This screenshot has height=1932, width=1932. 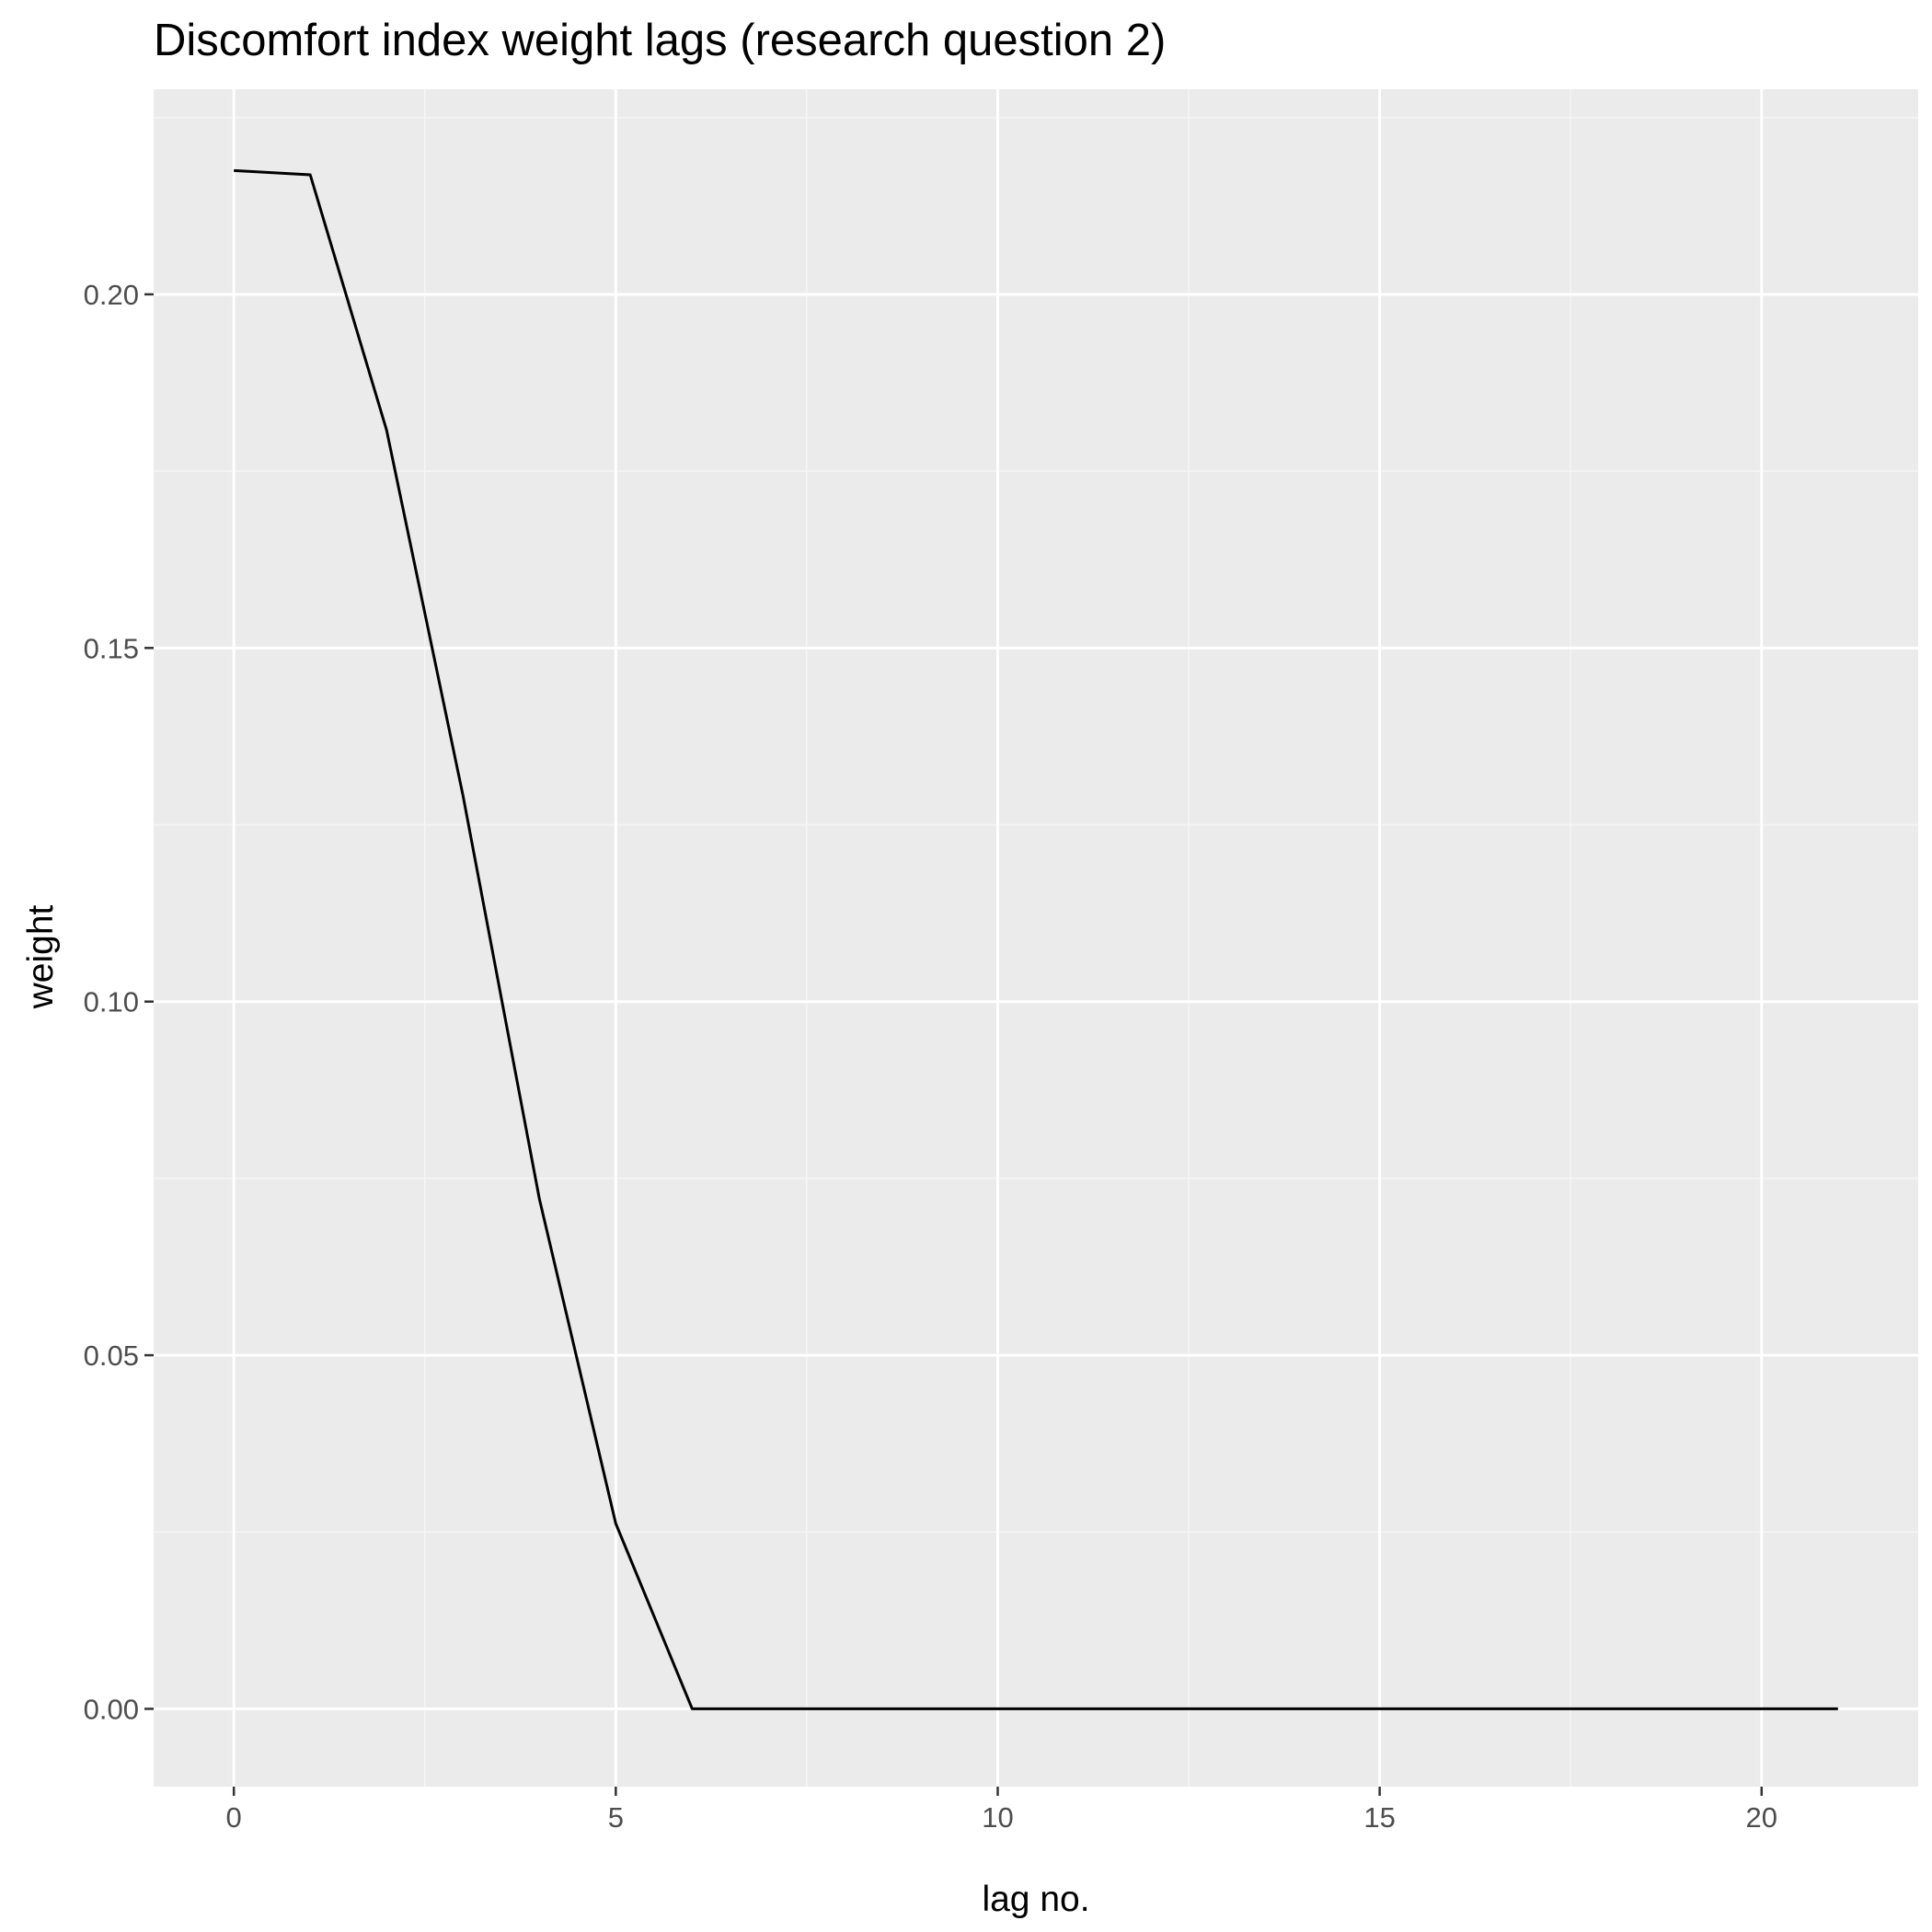 What do you see at coordinates (1035, 1899) in the screenshot?
I see `x-axis-title: lag no.` at bounding box center [1035, 1899].